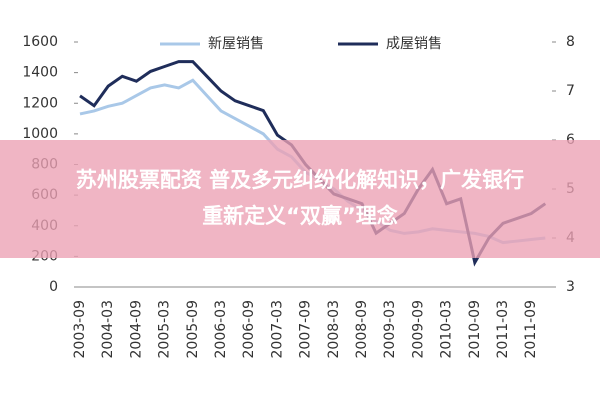 This screenshot has height=400, width=600. What do you see at coordinates (306, 329) in the screenshot?
I see `x-tick-label: 2007-09` at bounding box center [306, 329].